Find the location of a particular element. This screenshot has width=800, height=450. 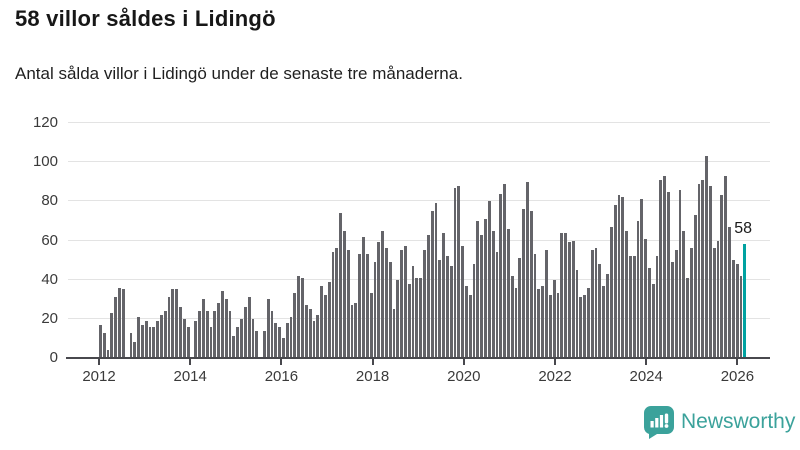

last-value-label: 58 is located at coordinates (743, 229).